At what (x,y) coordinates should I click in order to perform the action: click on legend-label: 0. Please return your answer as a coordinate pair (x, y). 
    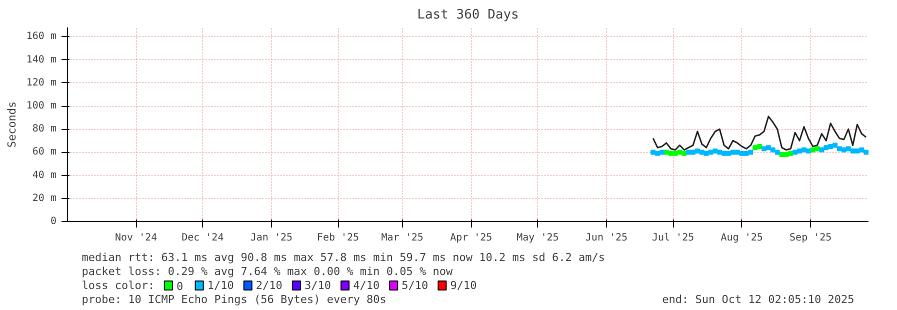
    Looking at the image, I should click on (180, 286).